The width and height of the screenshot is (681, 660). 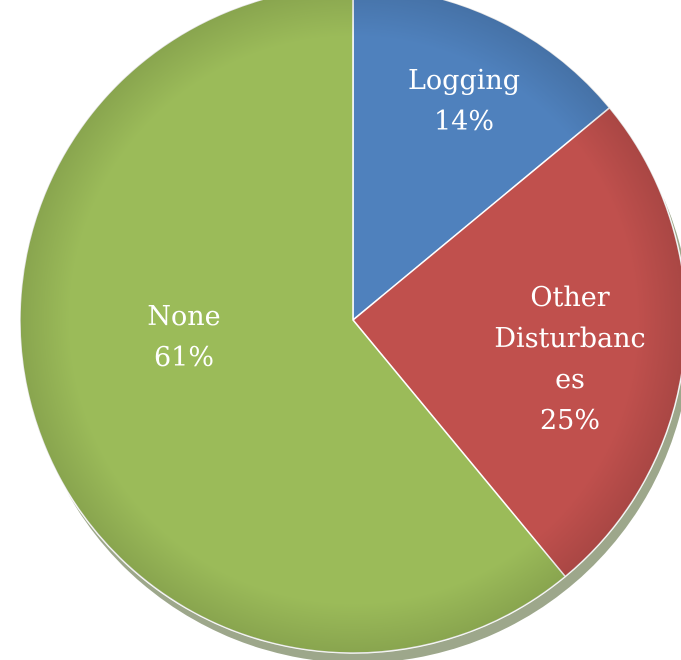 I want to click on slice-value-label: 14%, so click(x=464, y=121).